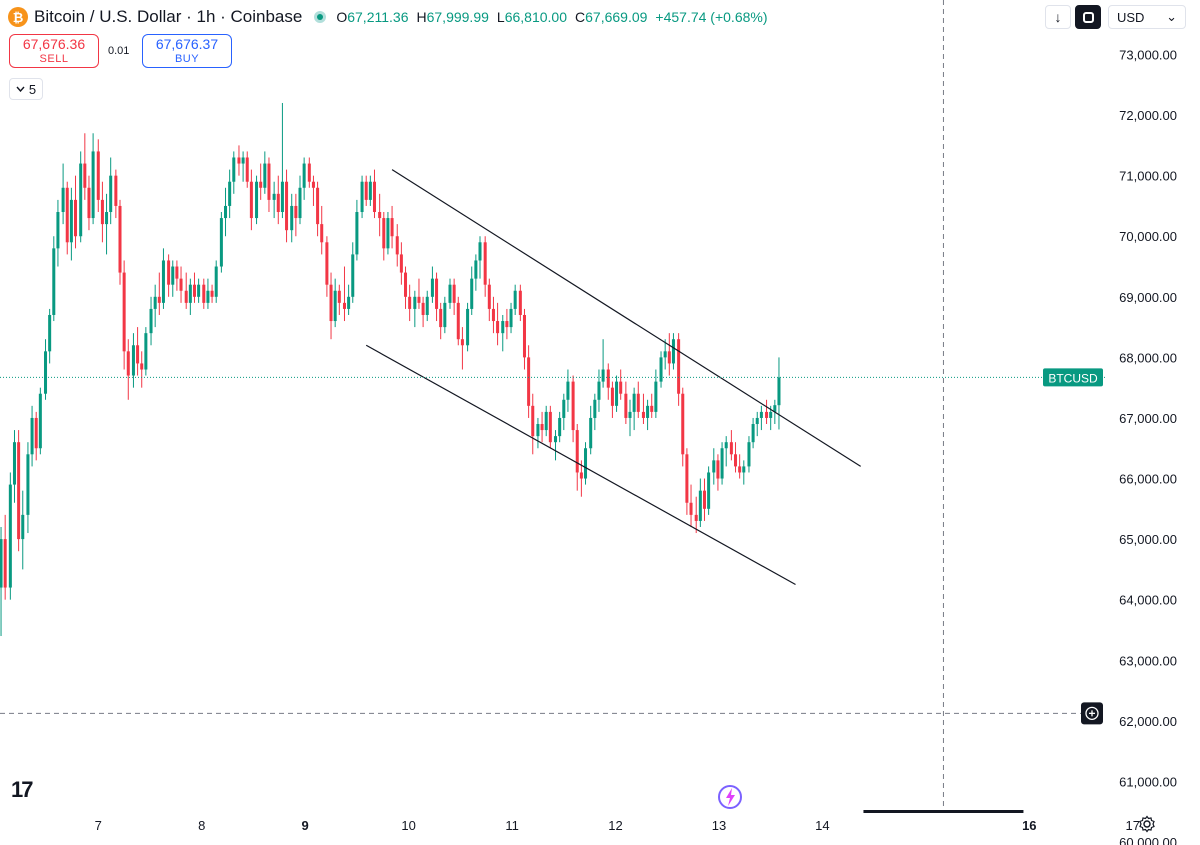  Describe the element at coordinates (1171, 16) in the screenshot. I see `chevron-down-icon: ⌄` at that location.